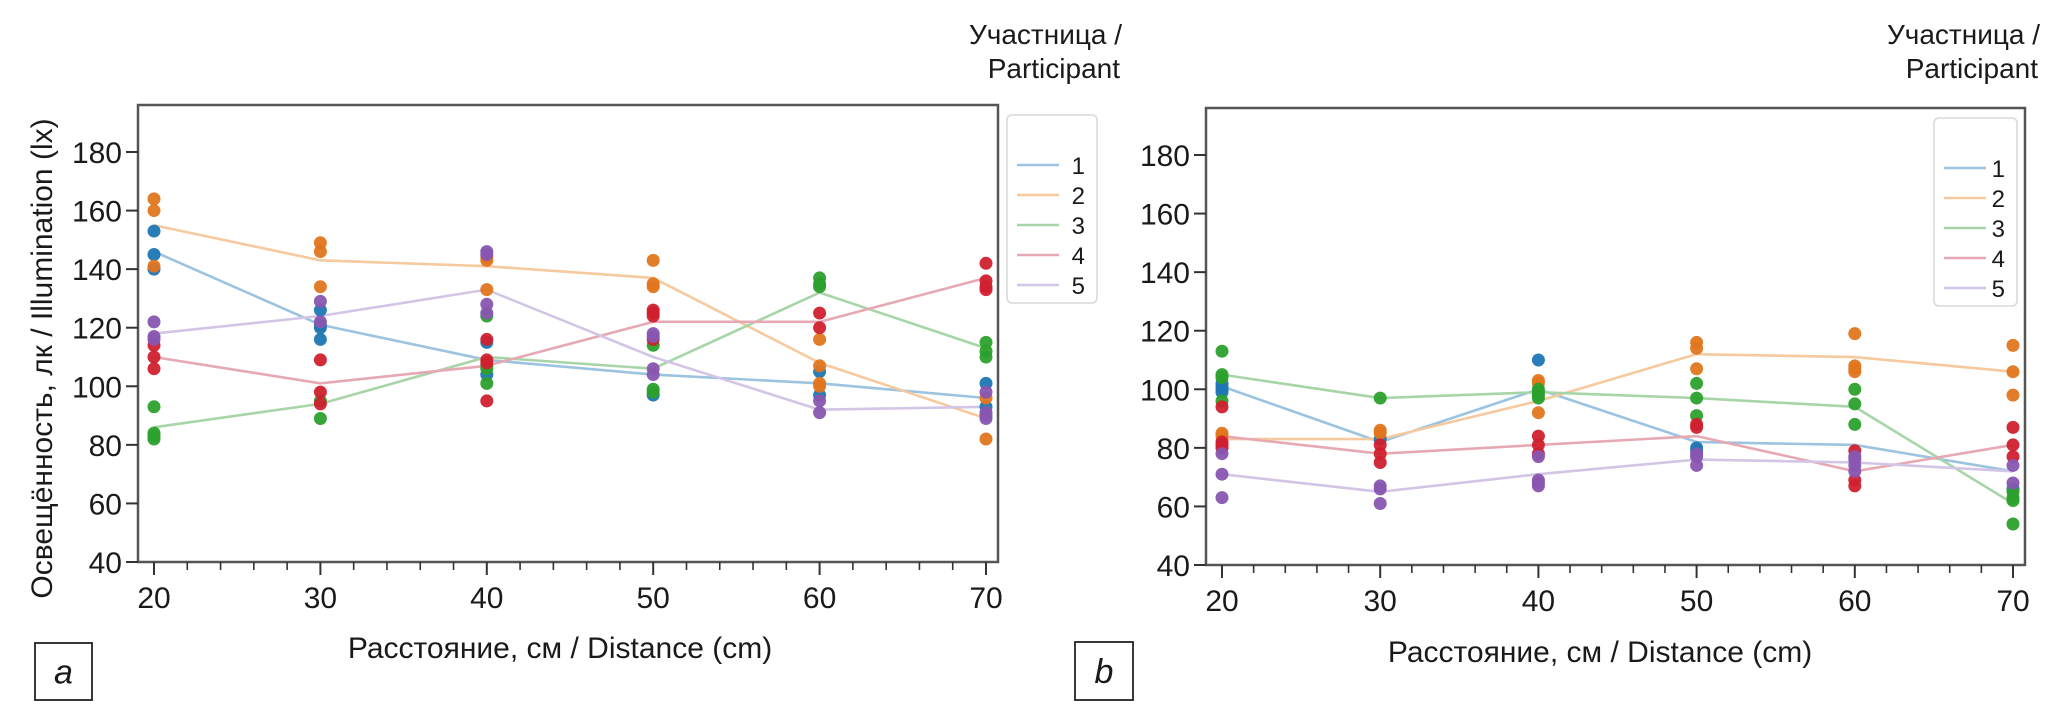 The width and height of the screenshot is (2070, 714). I want to click on legend-title-line2: Participant, so click(1054, 68).